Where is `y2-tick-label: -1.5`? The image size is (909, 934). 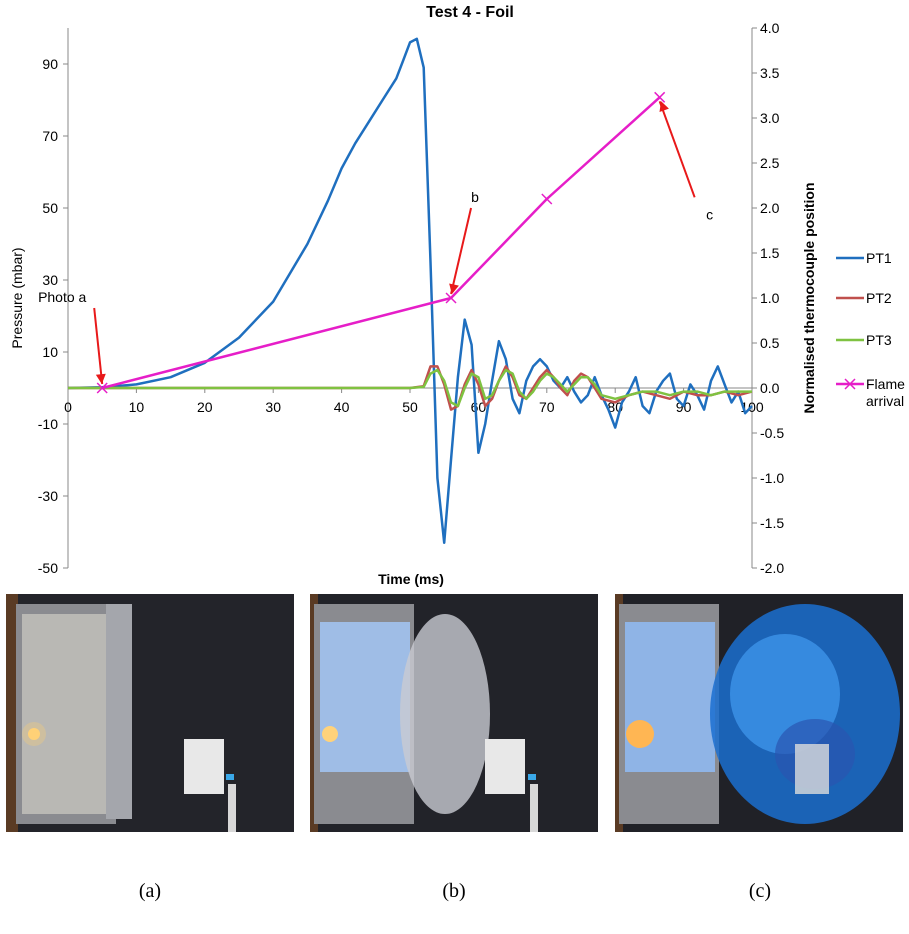 y2-tick-label: -1.5 is located at coordinates (772, 523).